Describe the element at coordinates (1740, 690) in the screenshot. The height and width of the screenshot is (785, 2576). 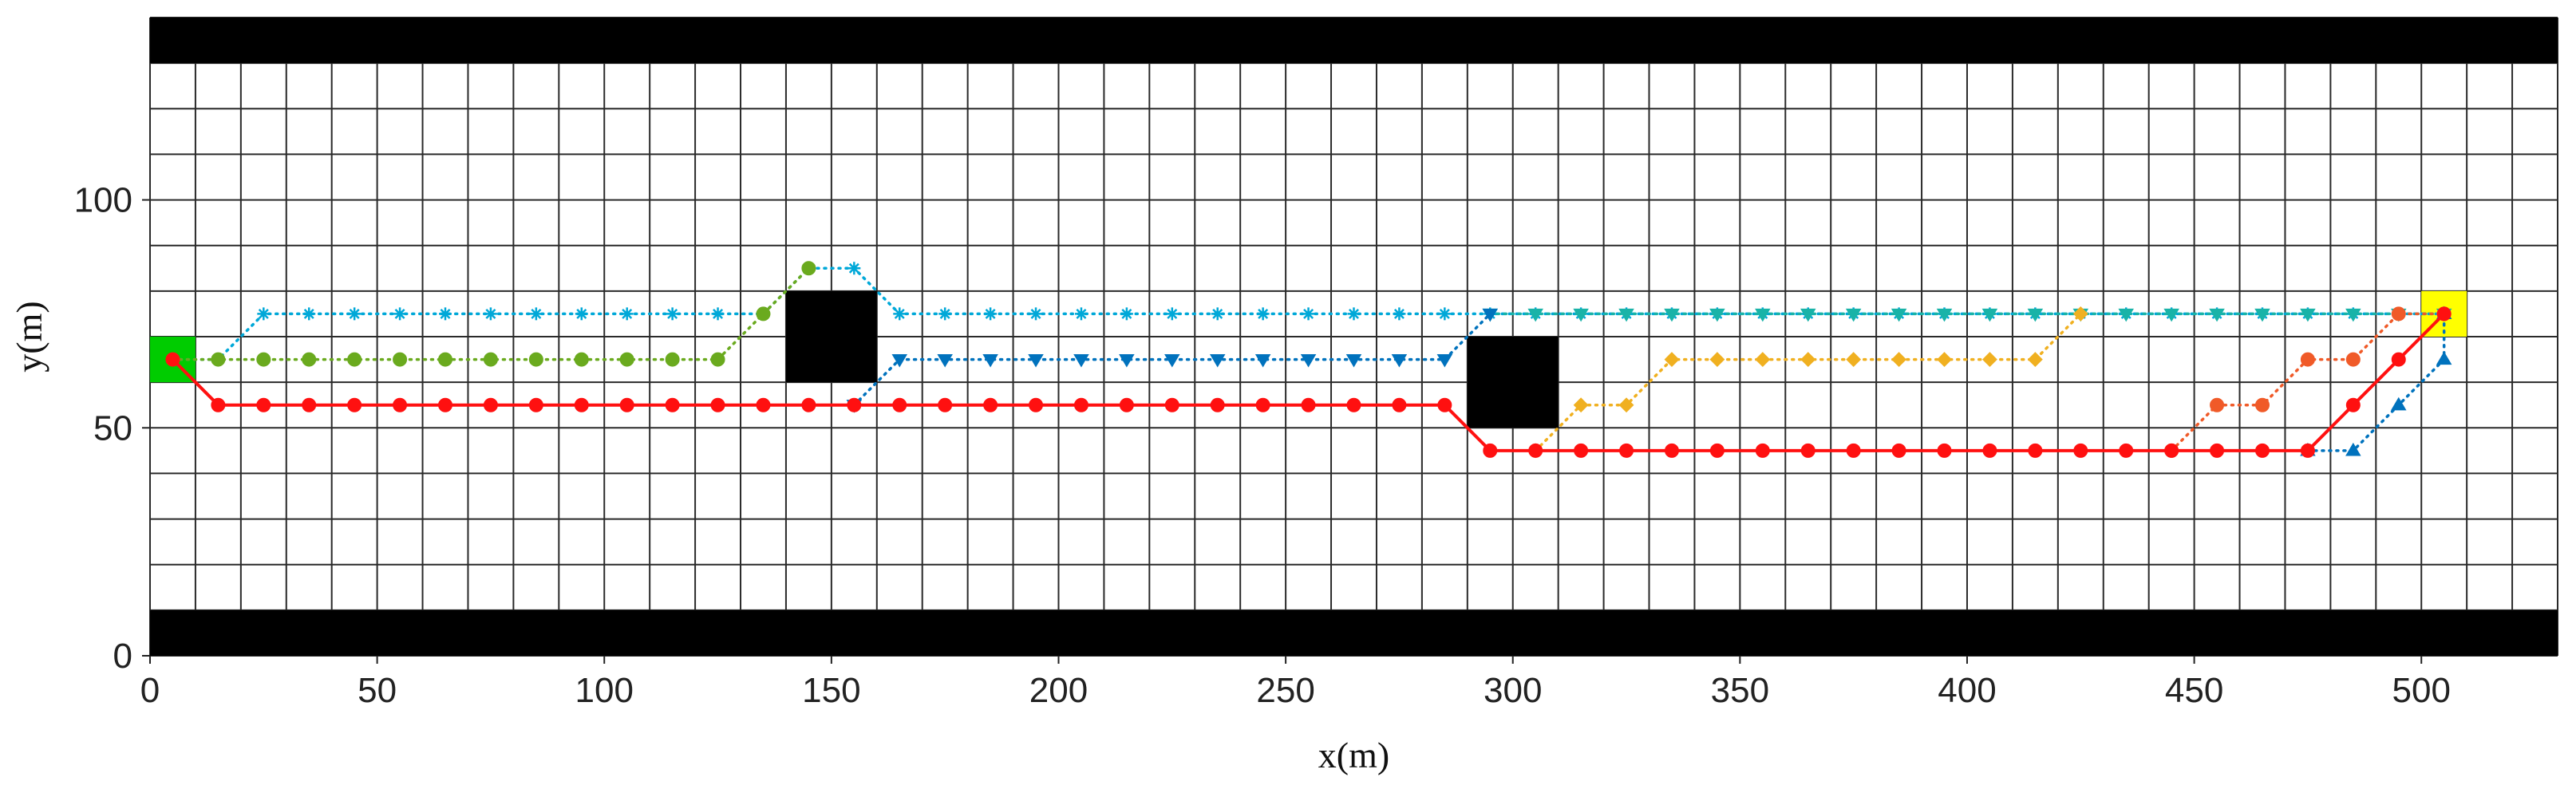
I see `x-tick-label: 350` at that location.